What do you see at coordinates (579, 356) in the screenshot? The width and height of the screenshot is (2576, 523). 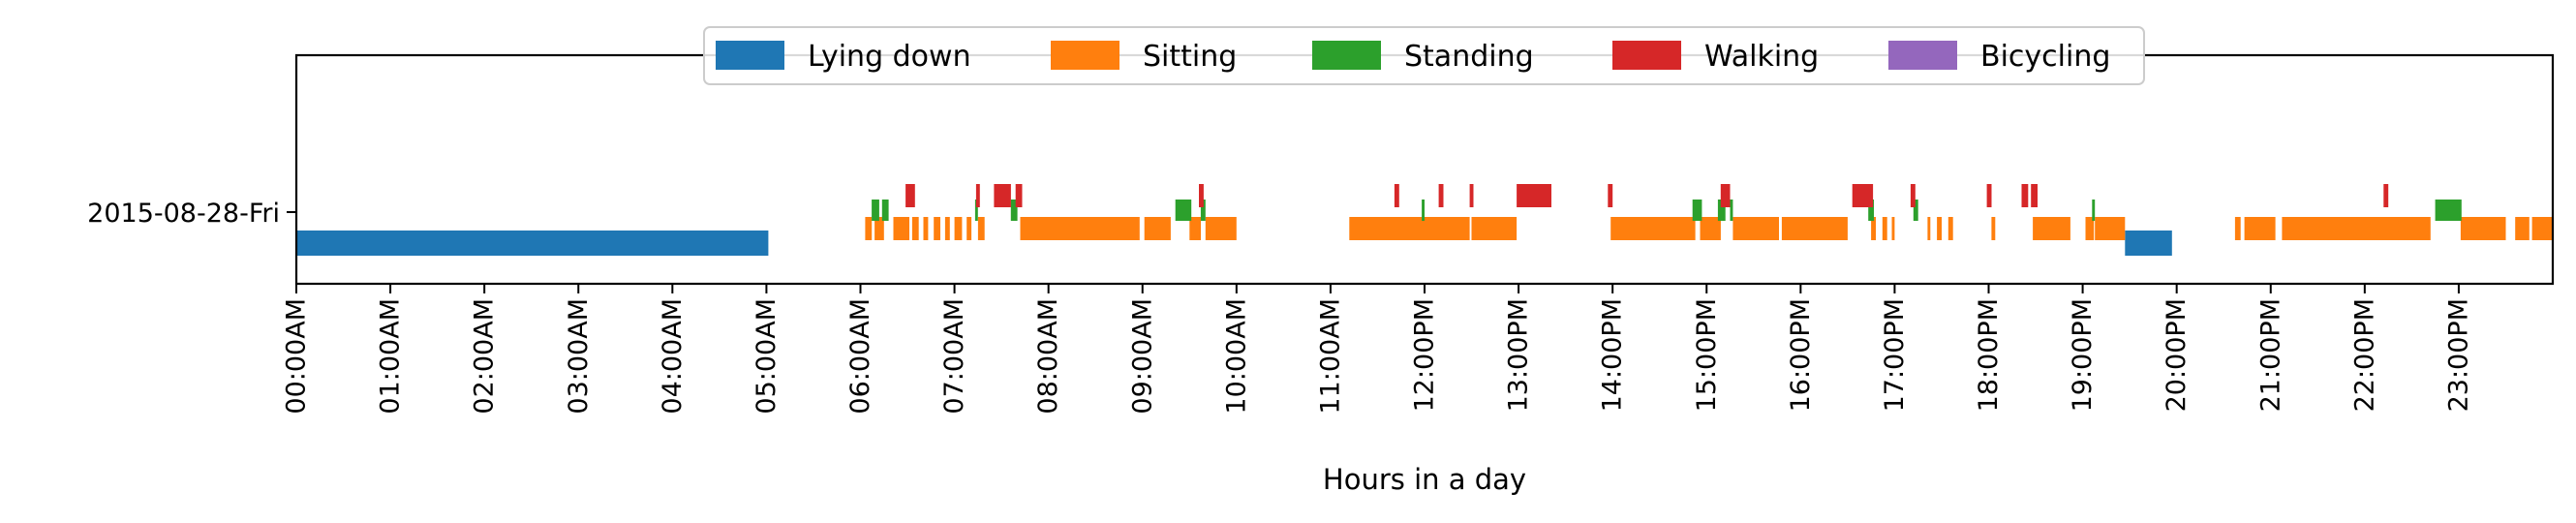 I see `x-tick-label: 03:00AM` at bounding box center [579, 356].